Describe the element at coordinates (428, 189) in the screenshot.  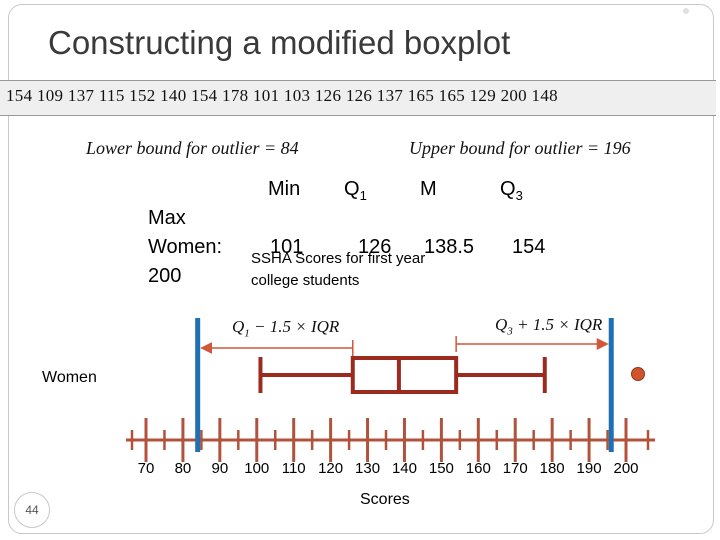
I see `median-header: M` at that location.